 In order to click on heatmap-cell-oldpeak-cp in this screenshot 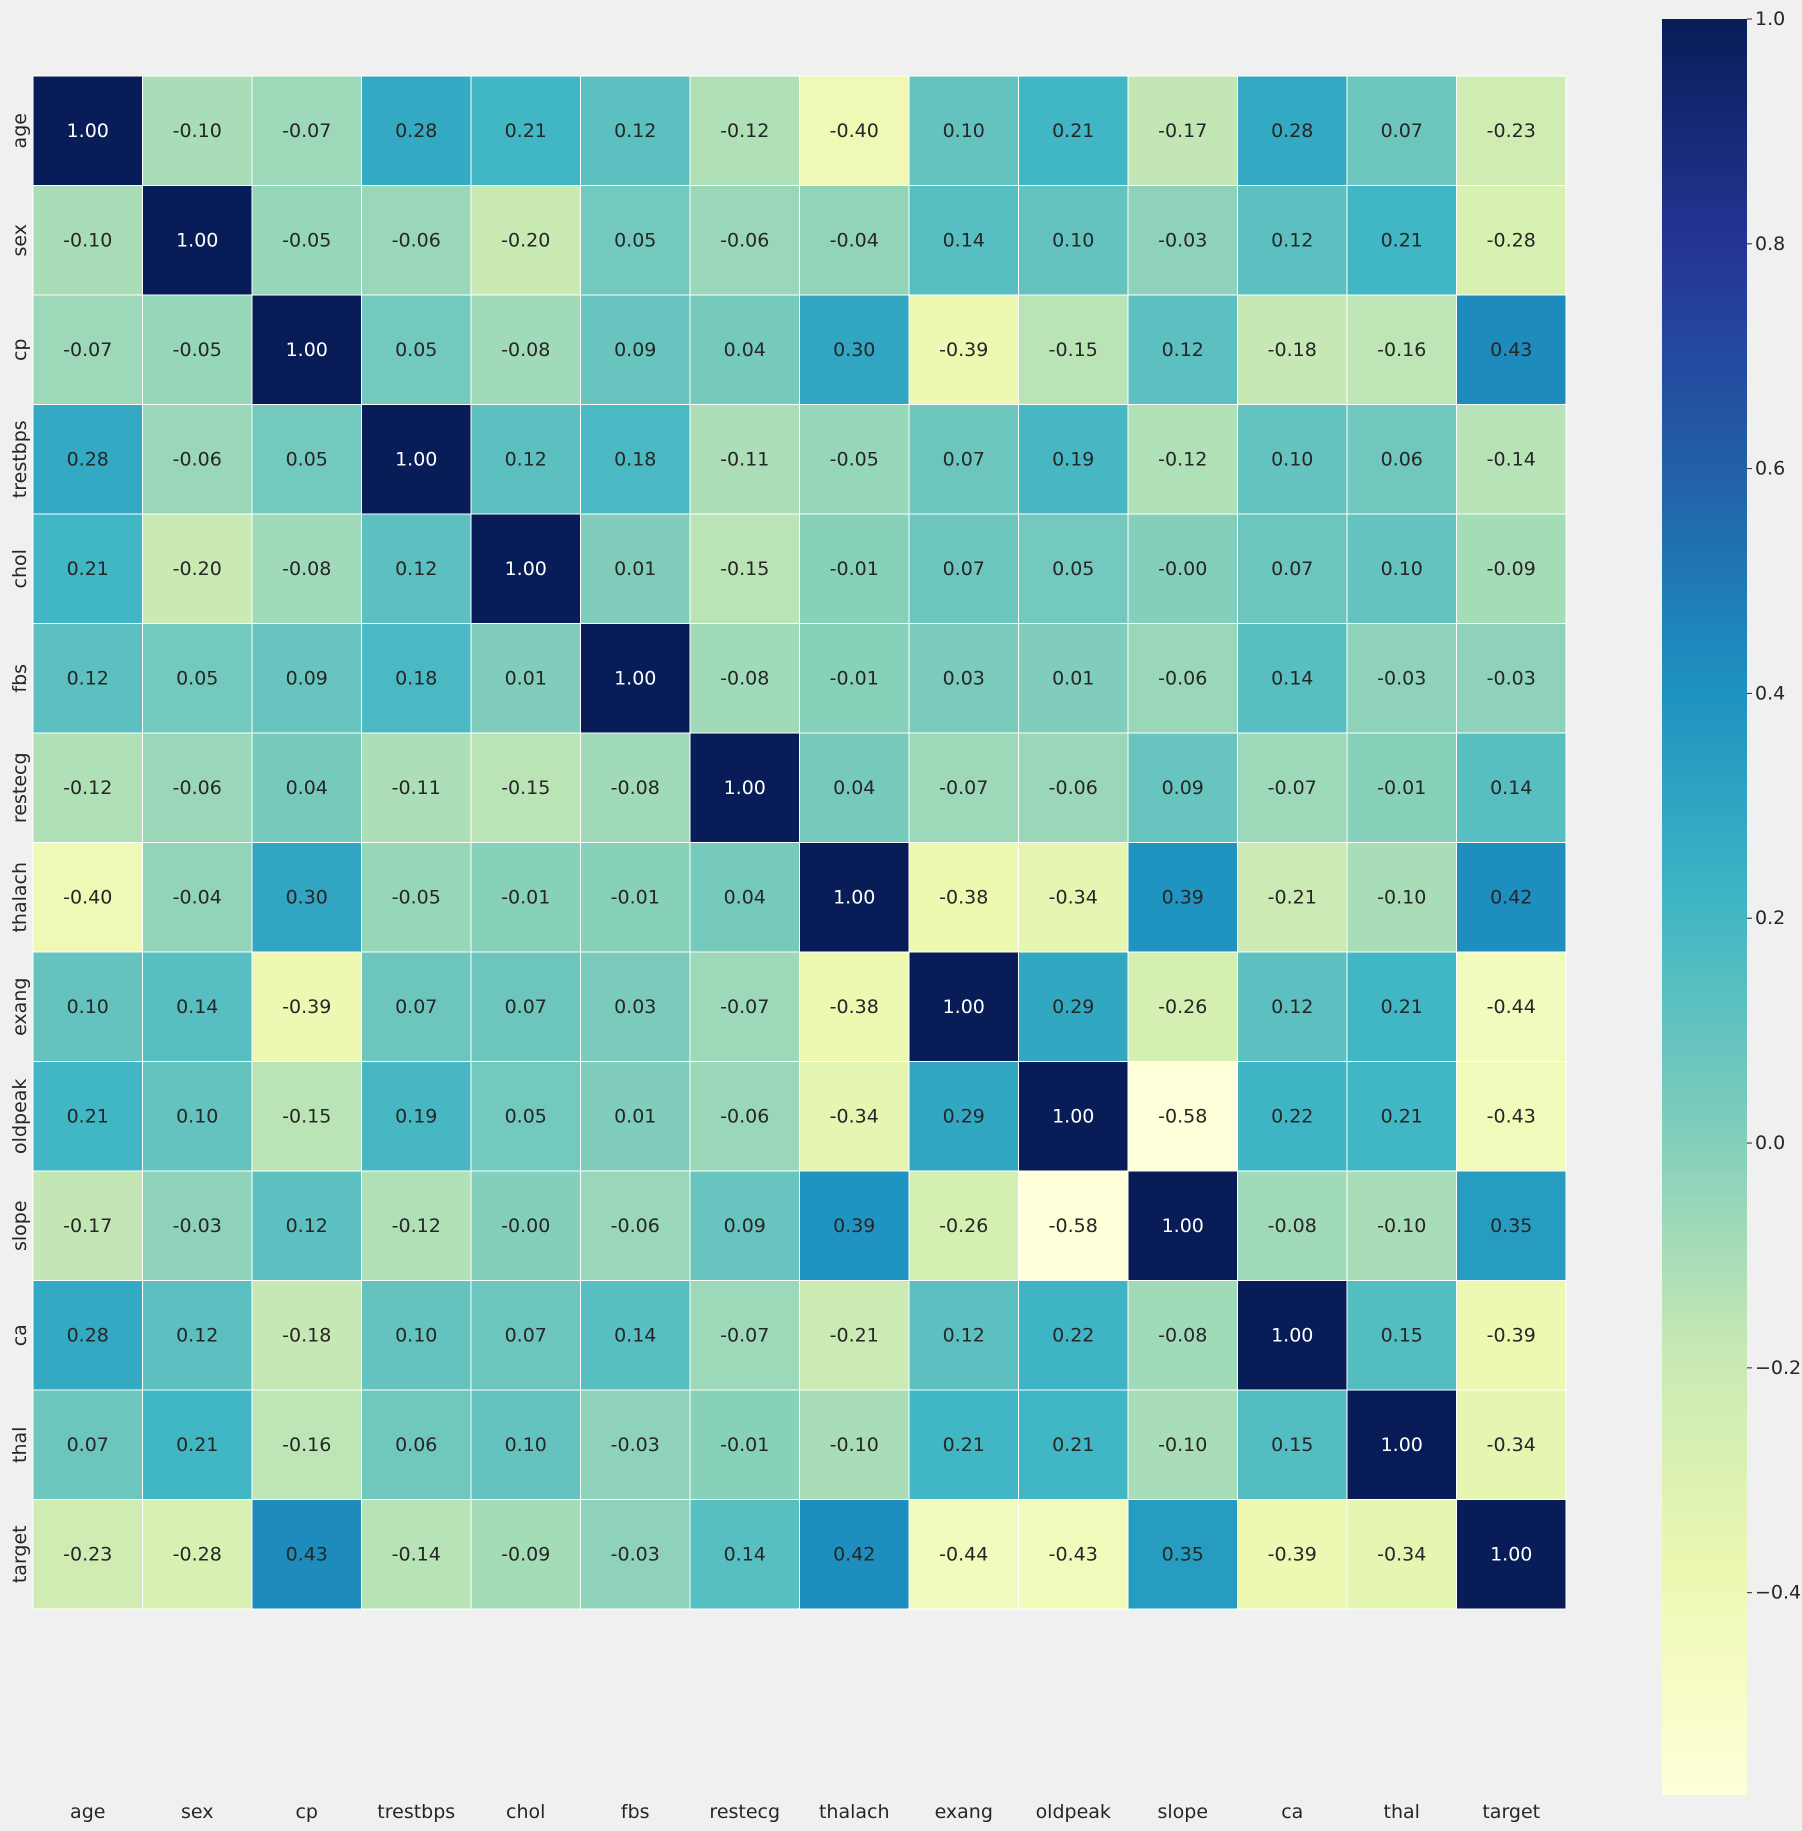, I will do `click(306, 1116)`.